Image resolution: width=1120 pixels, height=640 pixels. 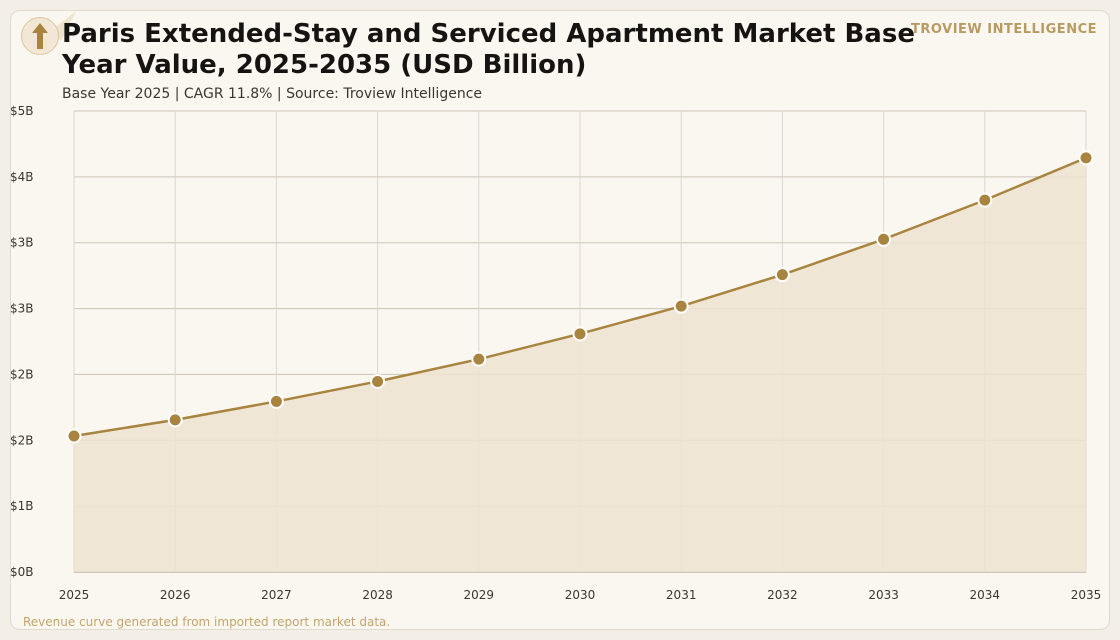 What do you see at coordinates (1086, 595) in the screenshot?
I see `x-tick-label: 2035` at bounding box center [1086, 595].